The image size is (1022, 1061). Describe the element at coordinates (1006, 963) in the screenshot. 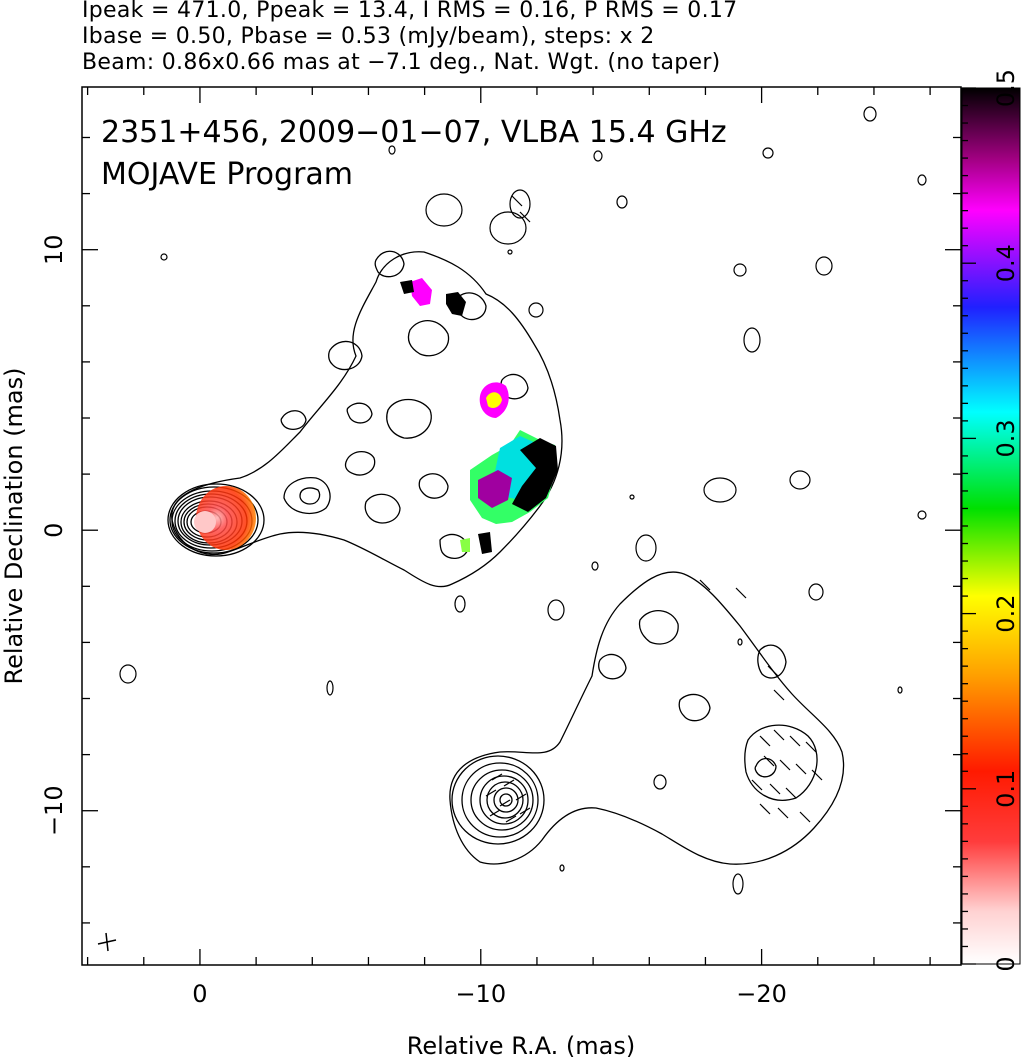

I see `colorbar-tick-label: 0` at that location.